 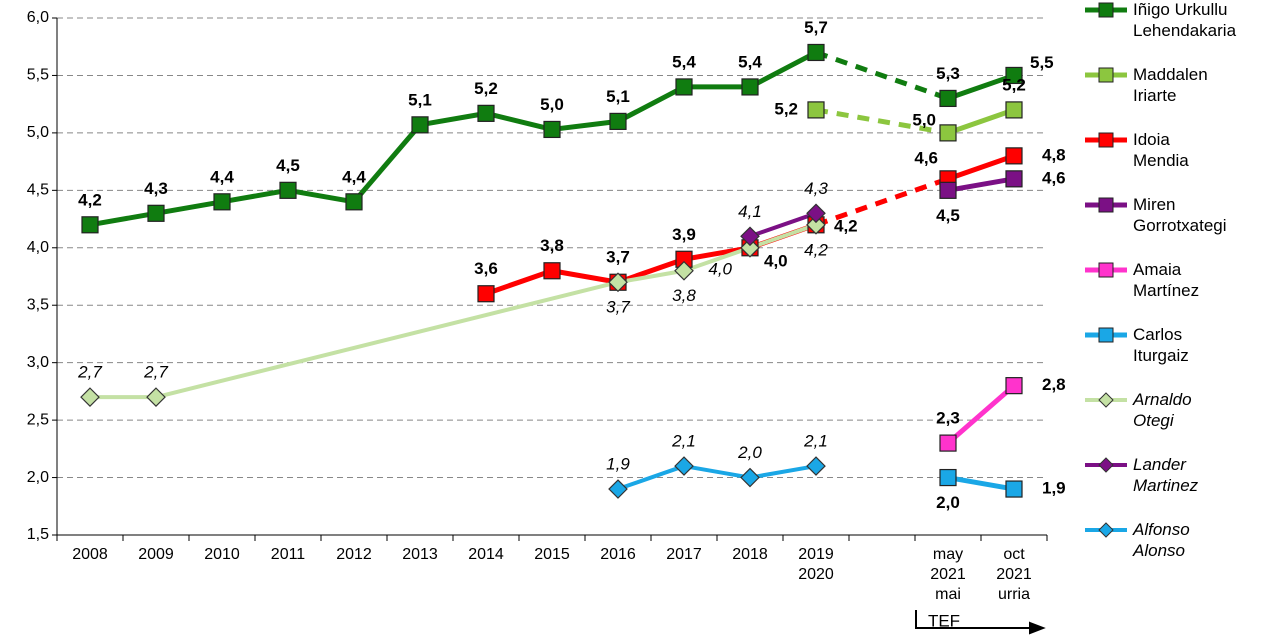 I want to click on y-tick-label: 2,0, so click(x=38, y=477).